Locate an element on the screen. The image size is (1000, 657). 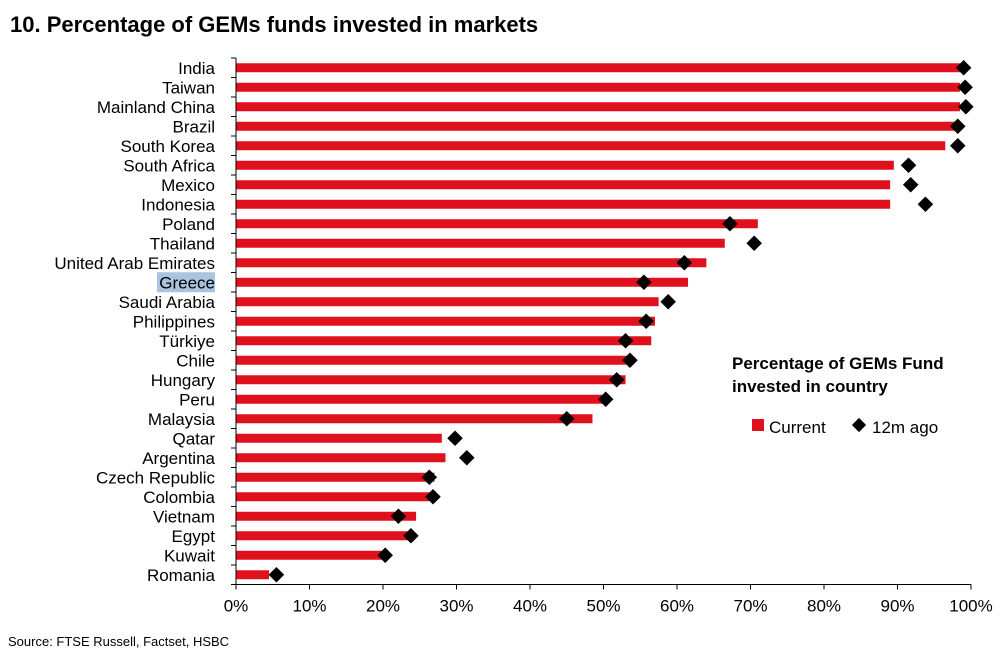
category-label: Philippines is located at coordinates (174, 321).